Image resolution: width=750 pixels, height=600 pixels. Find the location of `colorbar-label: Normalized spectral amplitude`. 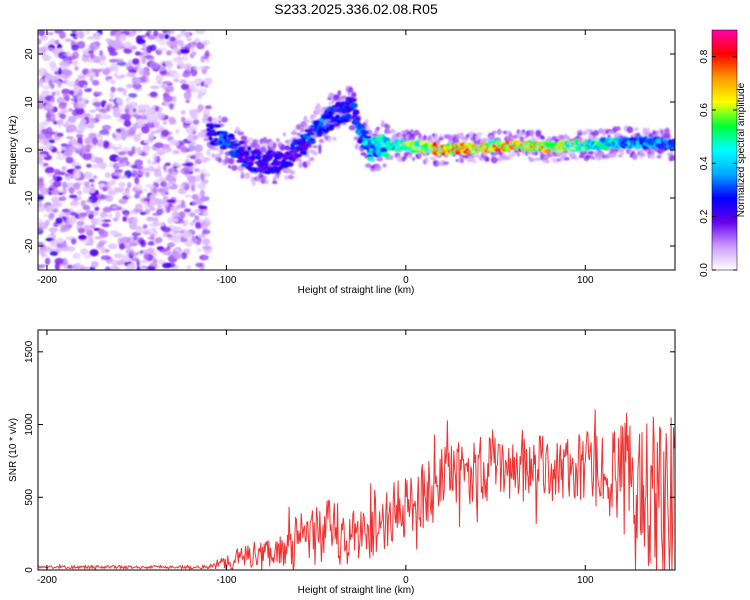

colorbar-label: Normalized spectral amplitude is located at coordinates (741, 149).